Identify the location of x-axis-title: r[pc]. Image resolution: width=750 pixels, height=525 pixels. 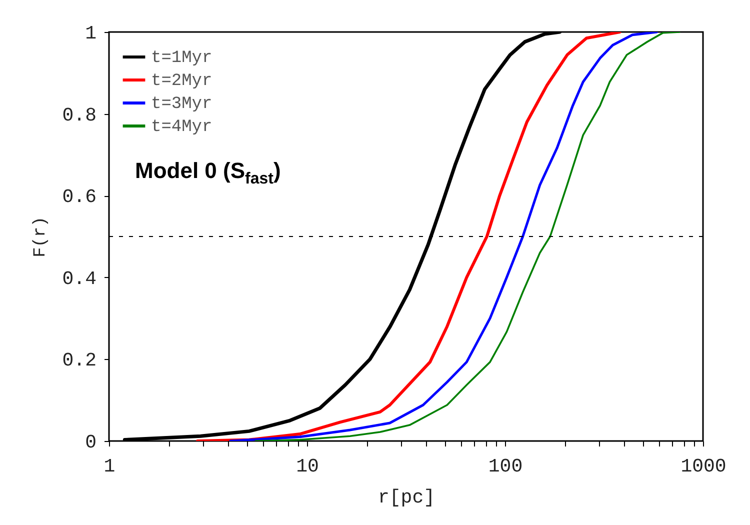
(407, 497).